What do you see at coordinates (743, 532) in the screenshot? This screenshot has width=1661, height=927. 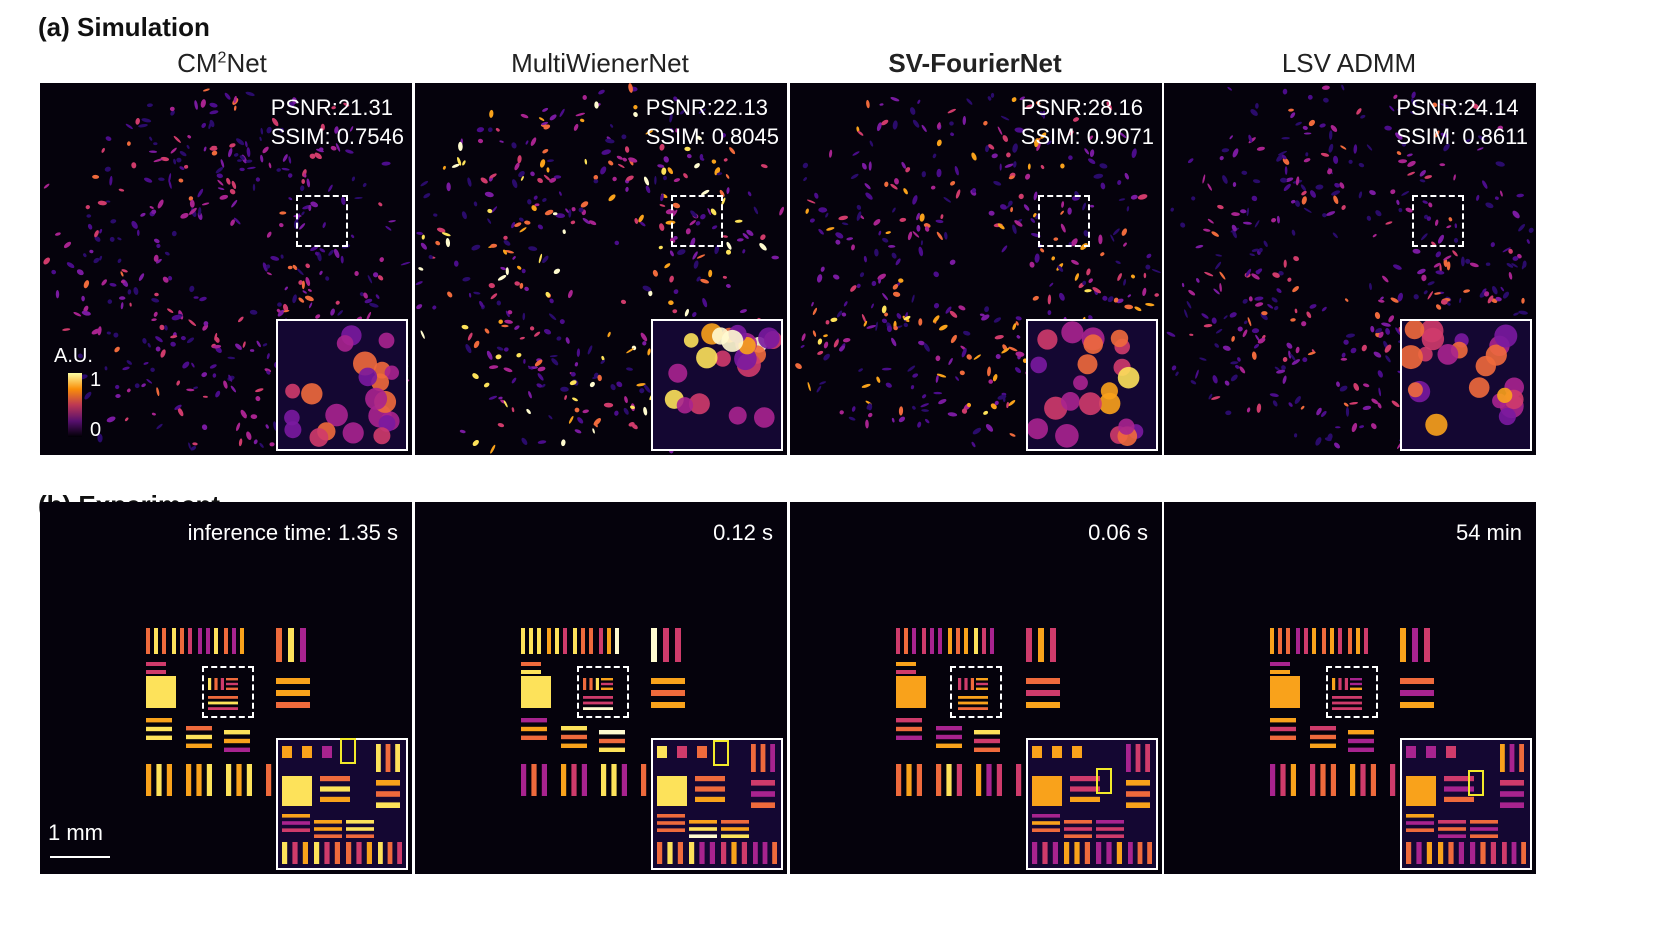 I see `inference-time: 0.12 s` at bounding box center [743, 532].